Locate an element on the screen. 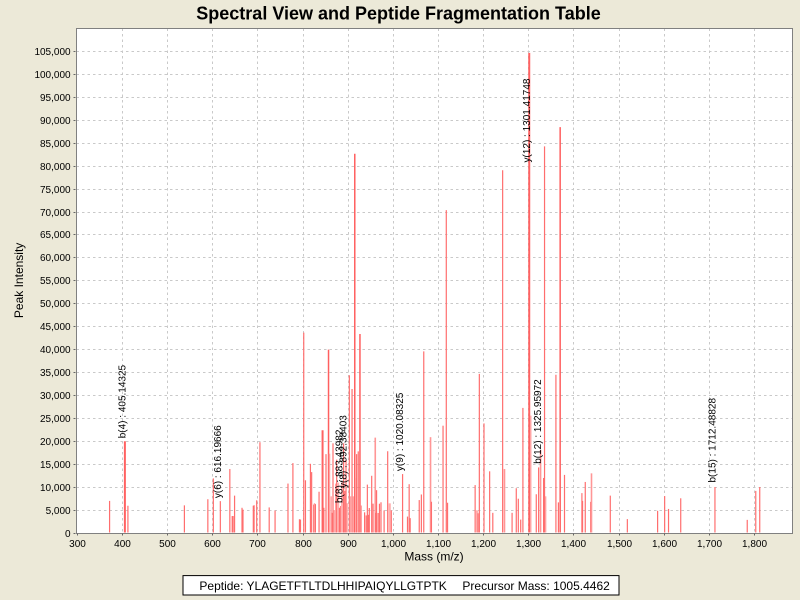 The image size is (800, 600). svg-text: 1,600 is located at coordinates (664, 544).